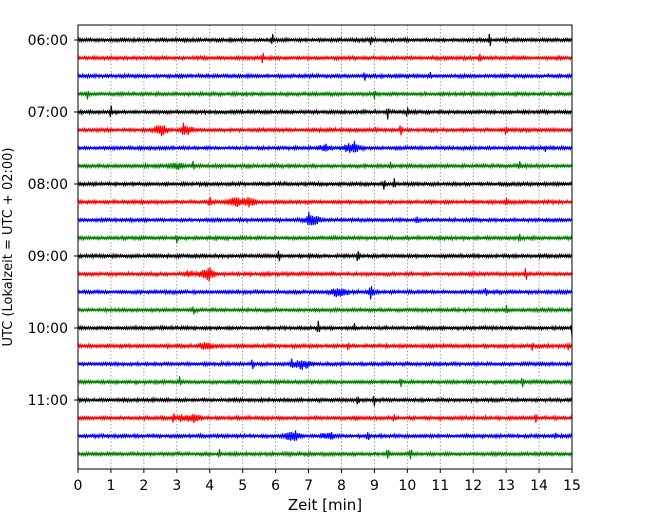 This screenshot has width=650, height=520. I want to click on x-tick-label: 10, so click(407, 486).